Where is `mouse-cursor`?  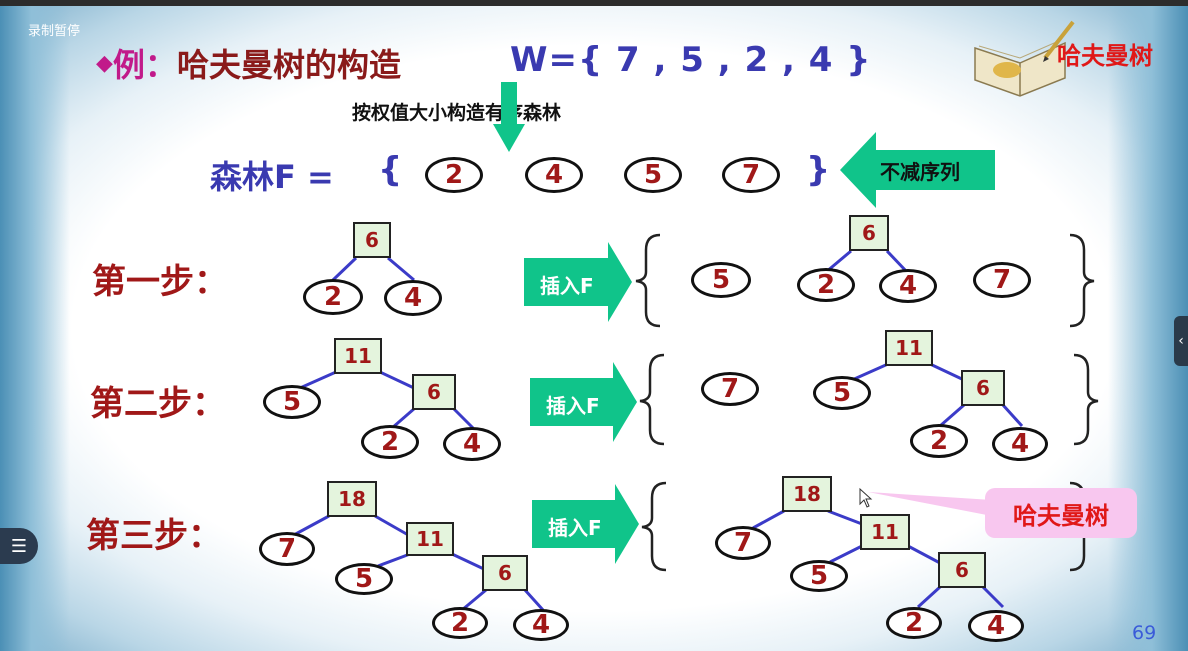 mouse-cursor is located at coordinates (866, 497).